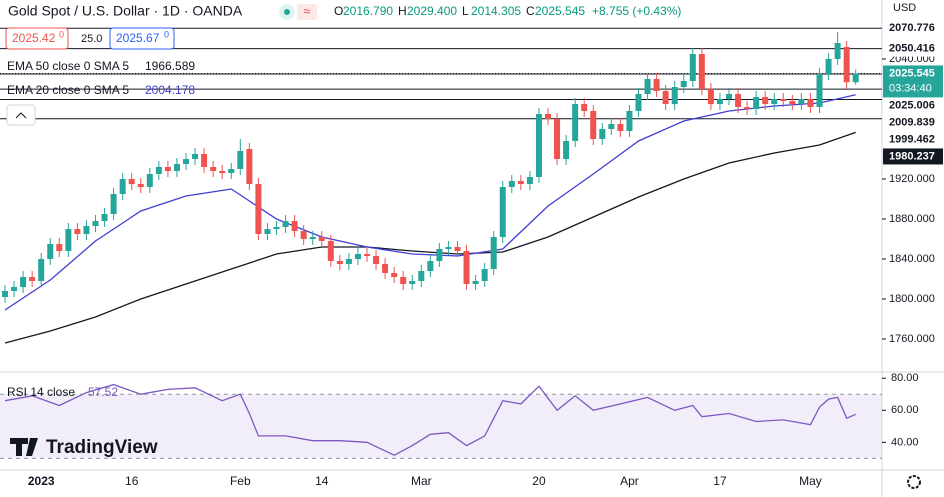  I want to click on level-label: 2009.839, so click(912, 122).